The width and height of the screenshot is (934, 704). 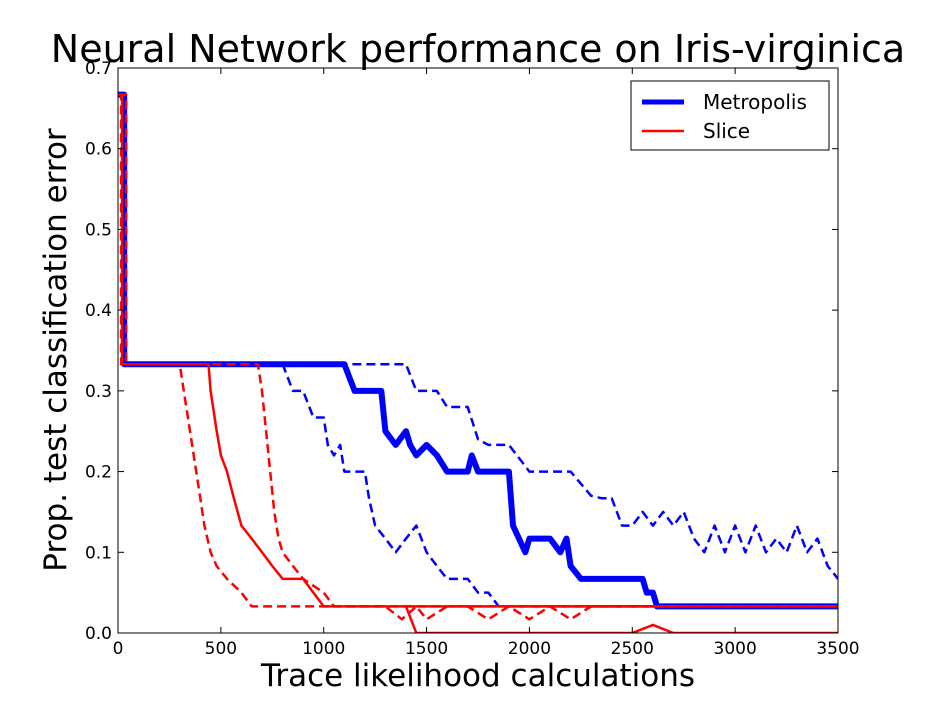 I want to click on legend: Metropolis Slice, so click(x=730, y=115).